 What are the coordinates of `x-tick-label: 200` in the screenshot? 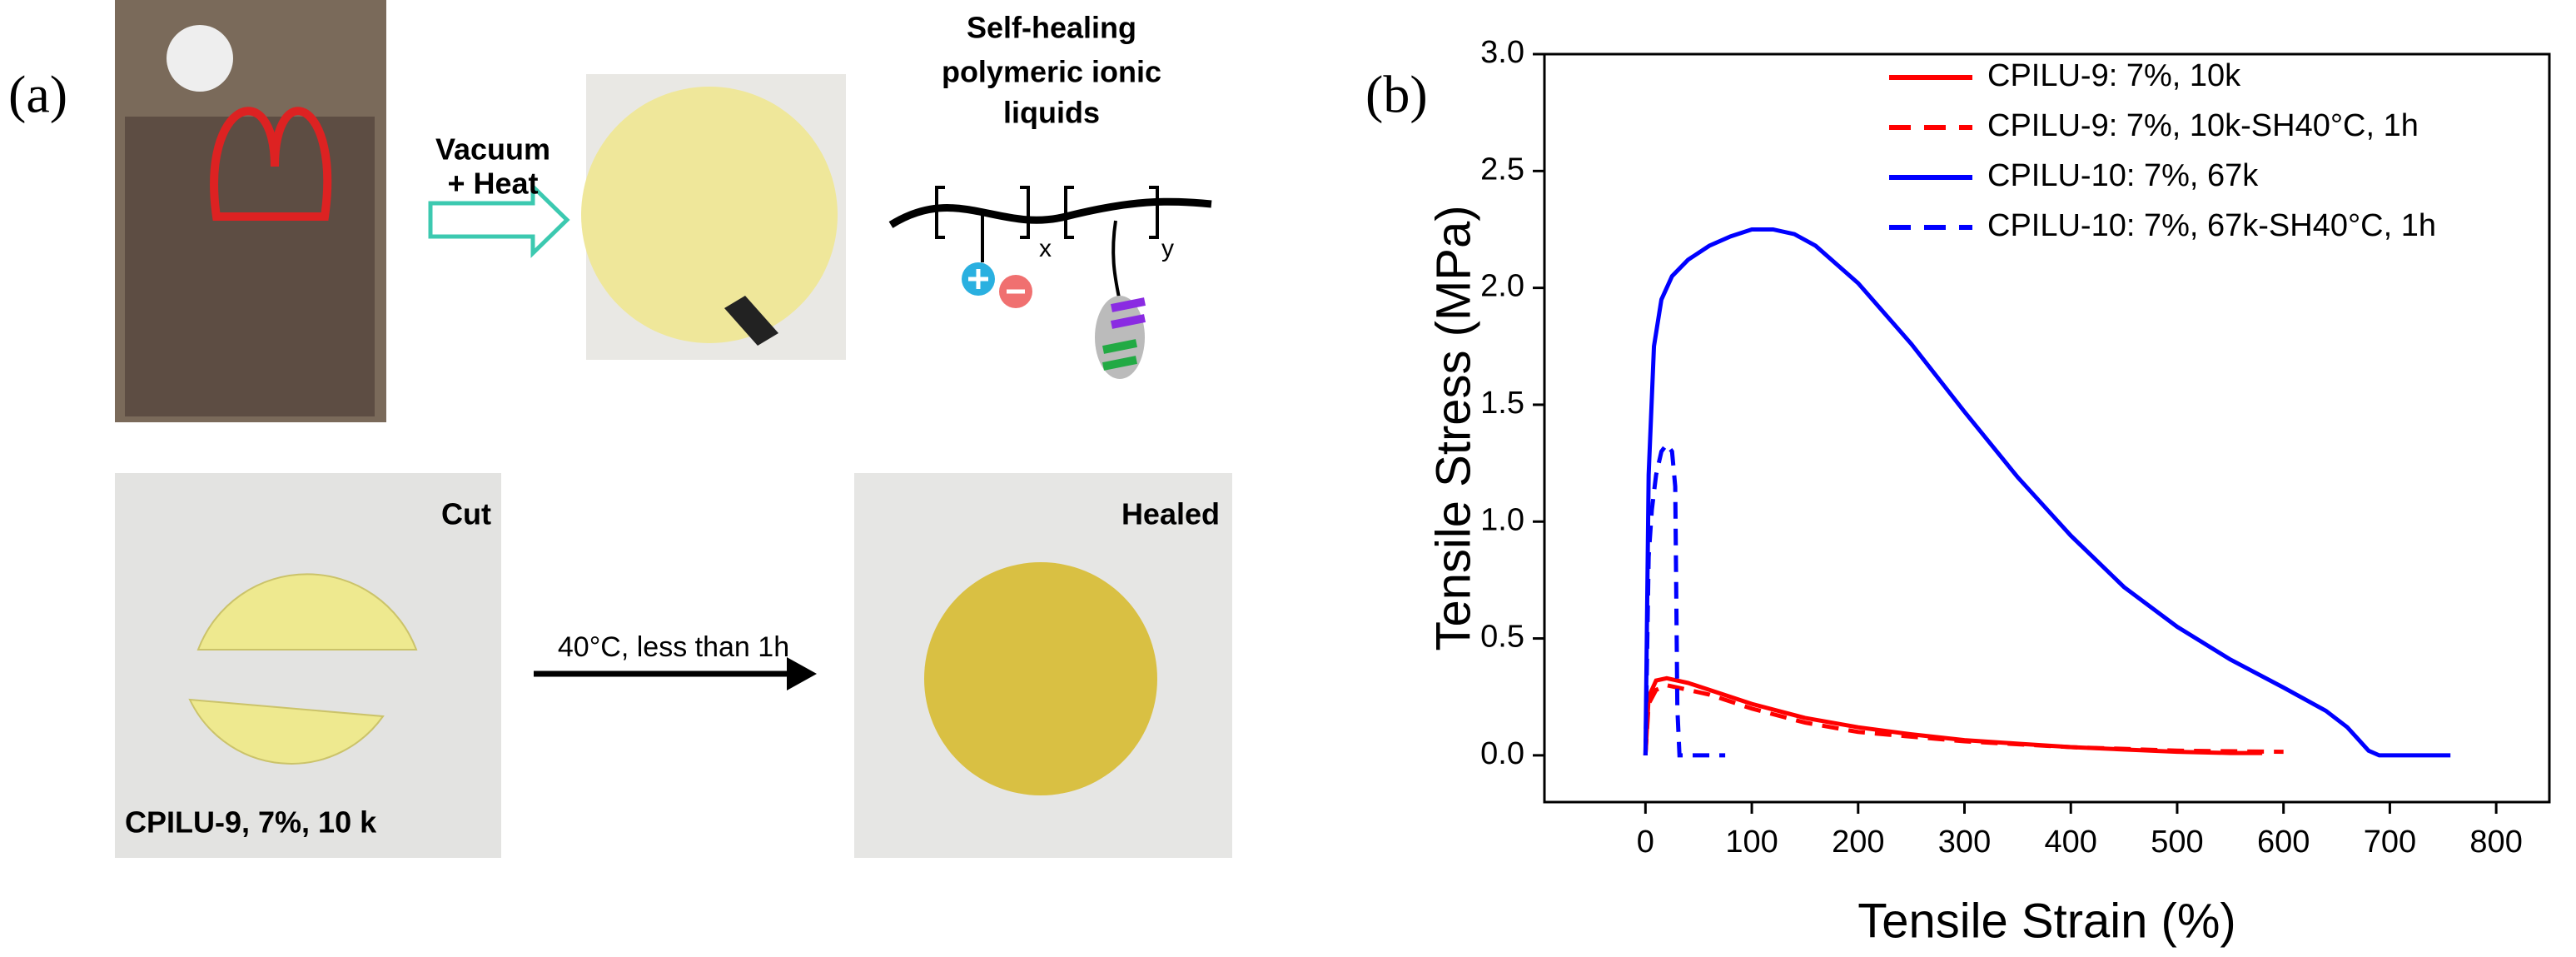 It's located at (1858, 842).